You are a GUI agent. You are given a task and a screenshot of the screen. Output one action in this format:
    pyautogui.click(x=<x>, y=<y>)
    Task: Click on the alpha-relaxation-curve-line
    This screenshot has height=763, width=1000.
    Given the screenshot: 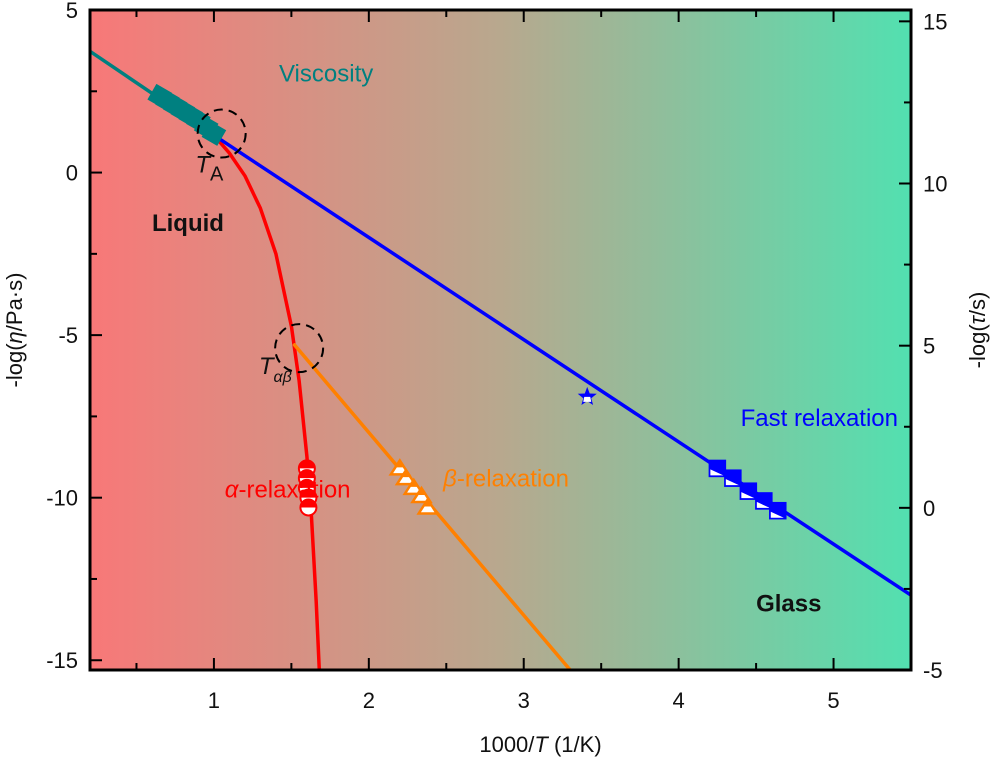 What is the action you would take?
    pyautogui.click(x=267, y=401)
    